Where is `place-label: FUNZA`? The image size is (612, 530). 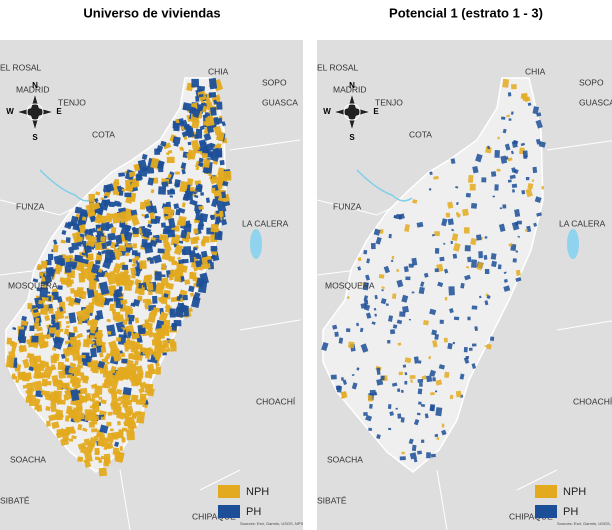 place-label: FUNZA is located at coordinates (347, 206).